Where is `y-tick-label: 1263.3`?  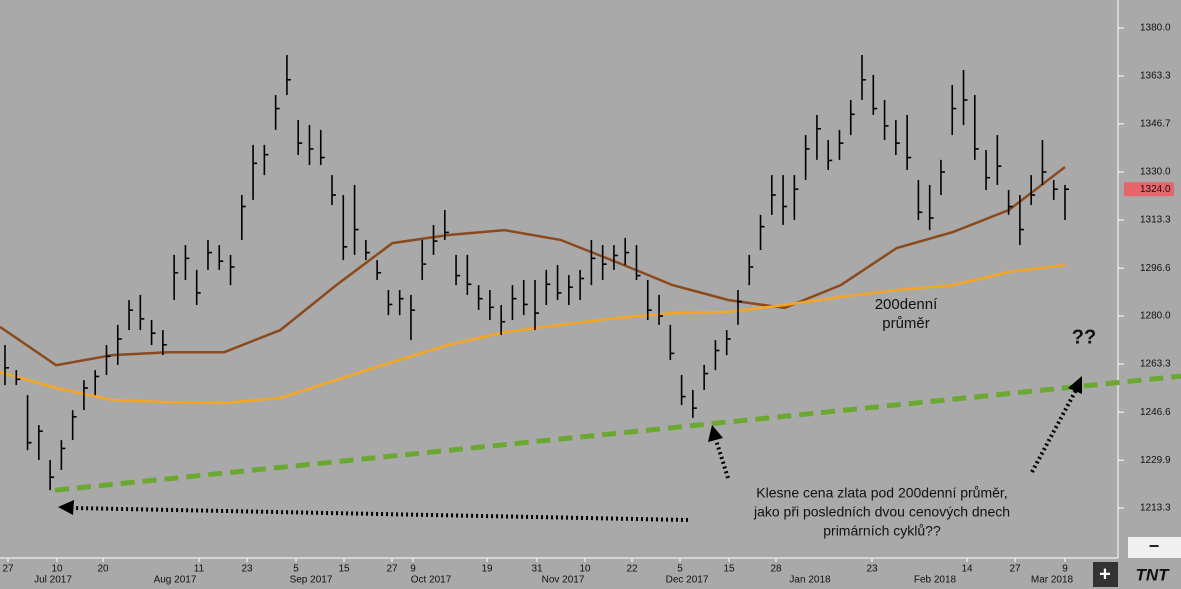 y-tick-label: 1263.3 is located at coordinates (1155, 364).